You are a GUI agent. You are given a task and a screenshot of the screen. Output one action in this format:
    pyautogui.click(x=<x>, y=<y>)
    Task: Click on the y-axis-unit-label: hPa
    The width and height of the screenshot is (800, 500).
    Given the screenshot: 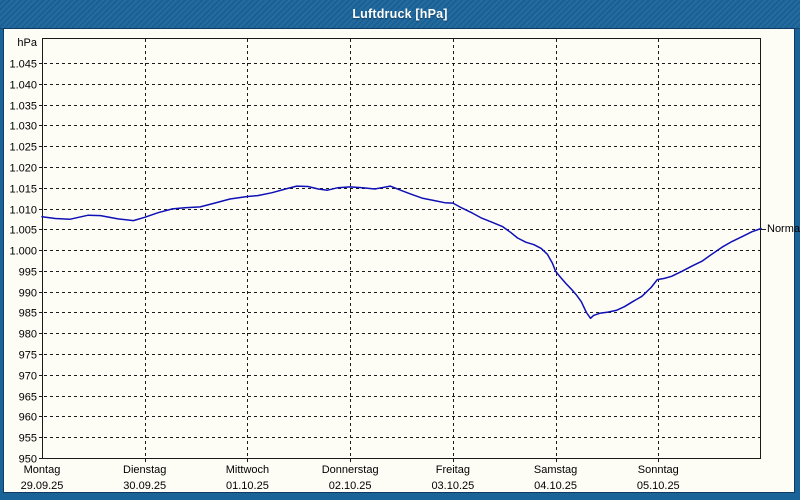 What is the action you would take?
    pyautogui.click(x=27, y=43)
    